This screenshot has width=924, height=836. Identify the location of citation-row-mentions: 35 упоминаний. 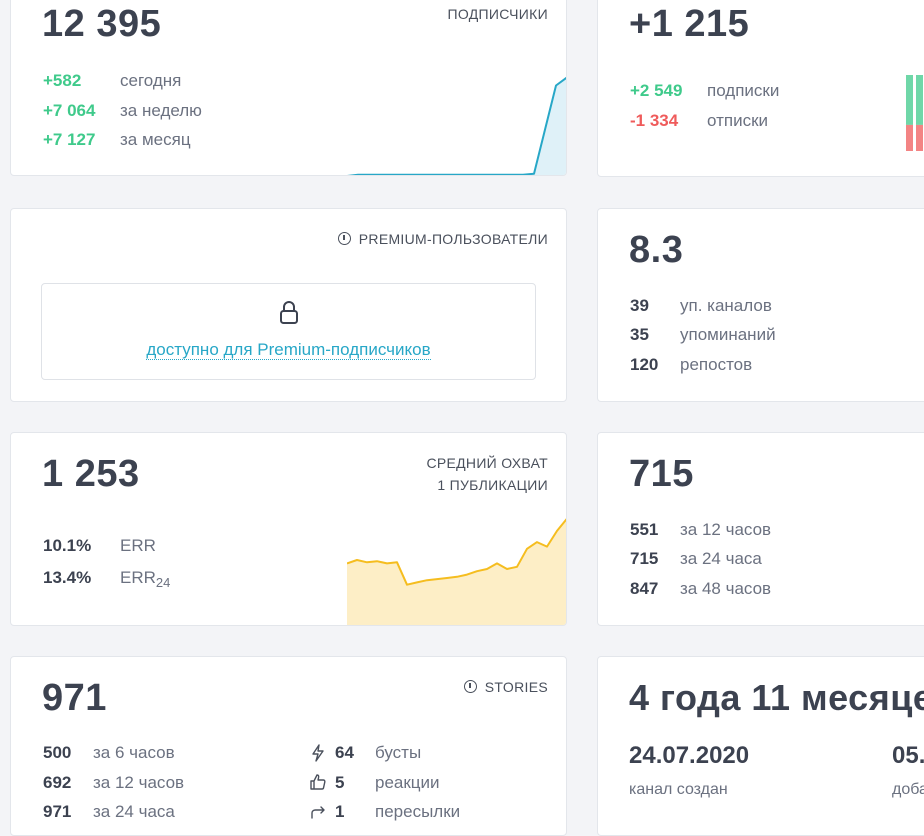
(703, 335).